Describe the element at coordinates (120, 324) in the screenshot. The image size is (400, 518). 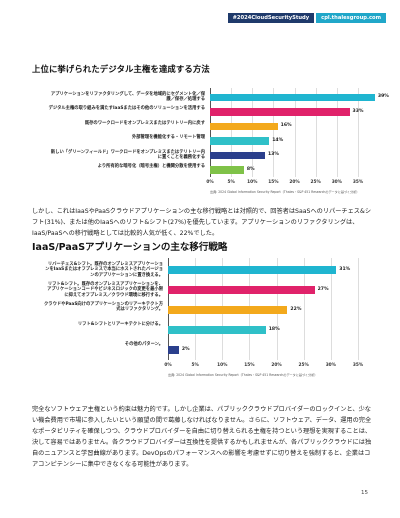
I see `category-label: リフト&シフトとリアーキテクトに分ける。` at that location.